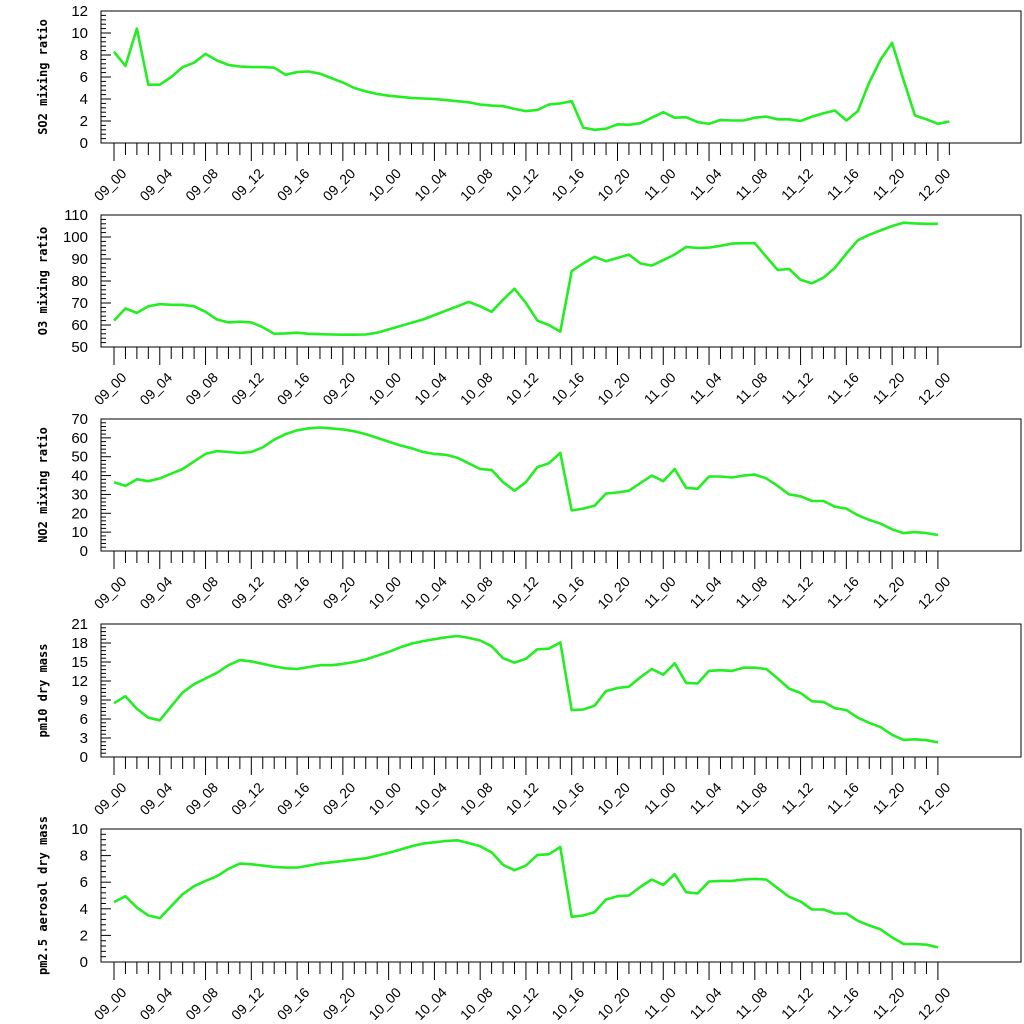  What do you see at coordinates (84, 738) in the screenshot?
I see `y-tick-label: 3` at bounding box center [84, 738].